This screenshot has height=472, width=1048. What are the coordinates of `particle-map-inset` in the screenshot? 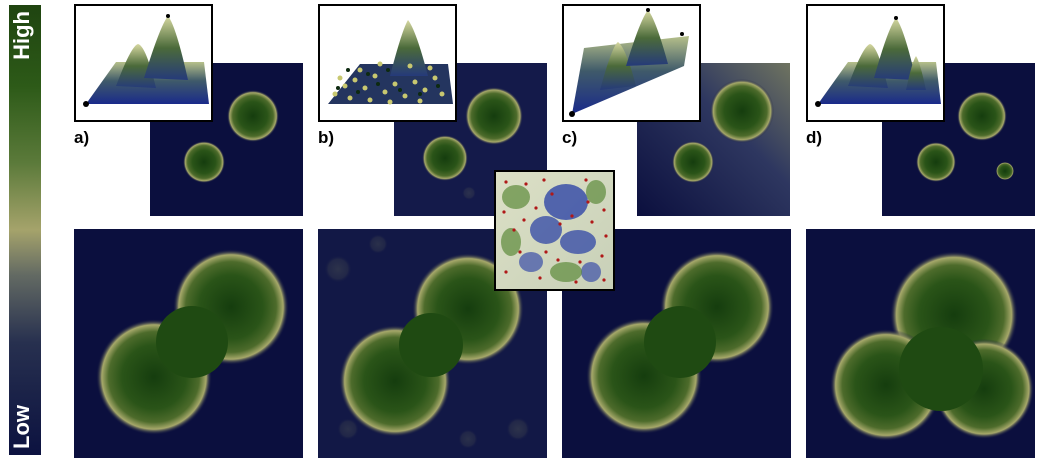 It's located at (554, 230).